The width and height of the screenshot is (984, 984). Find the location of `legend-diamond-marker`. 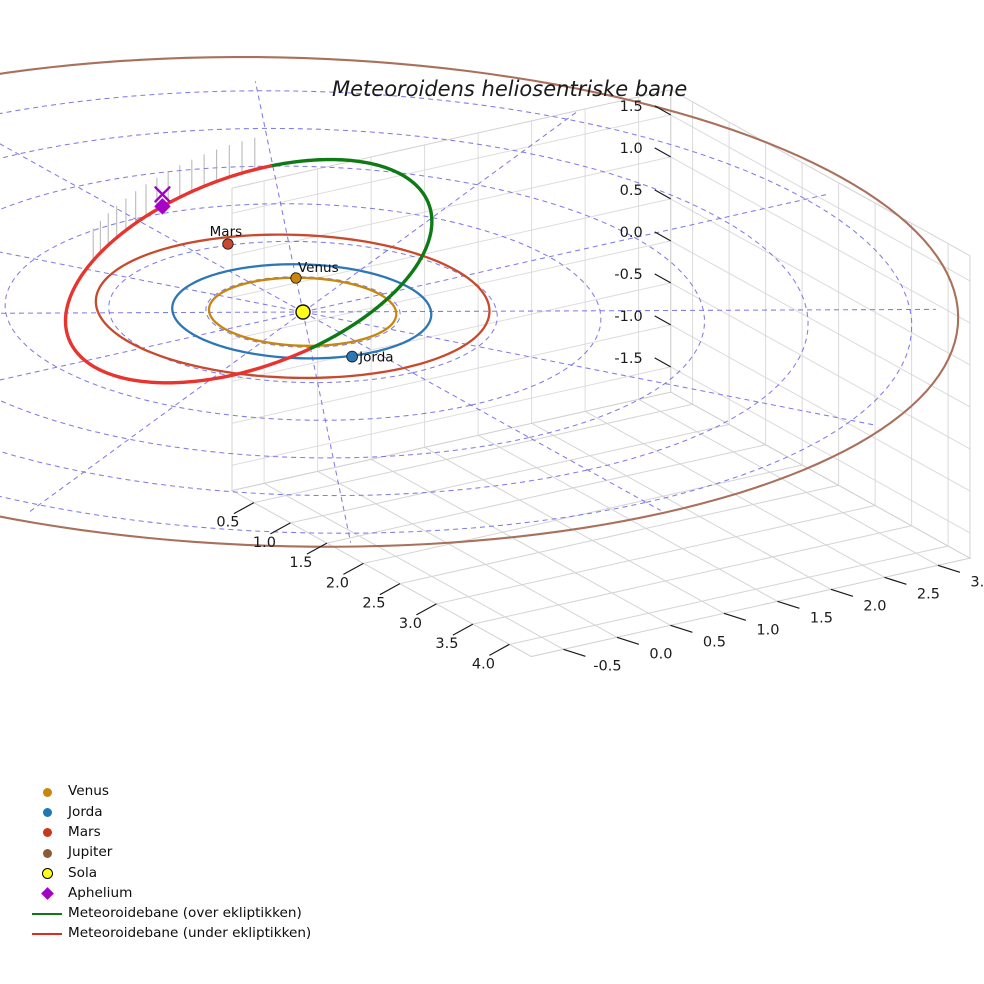

legend-diamond-marker is located at coordinates (47, 893).